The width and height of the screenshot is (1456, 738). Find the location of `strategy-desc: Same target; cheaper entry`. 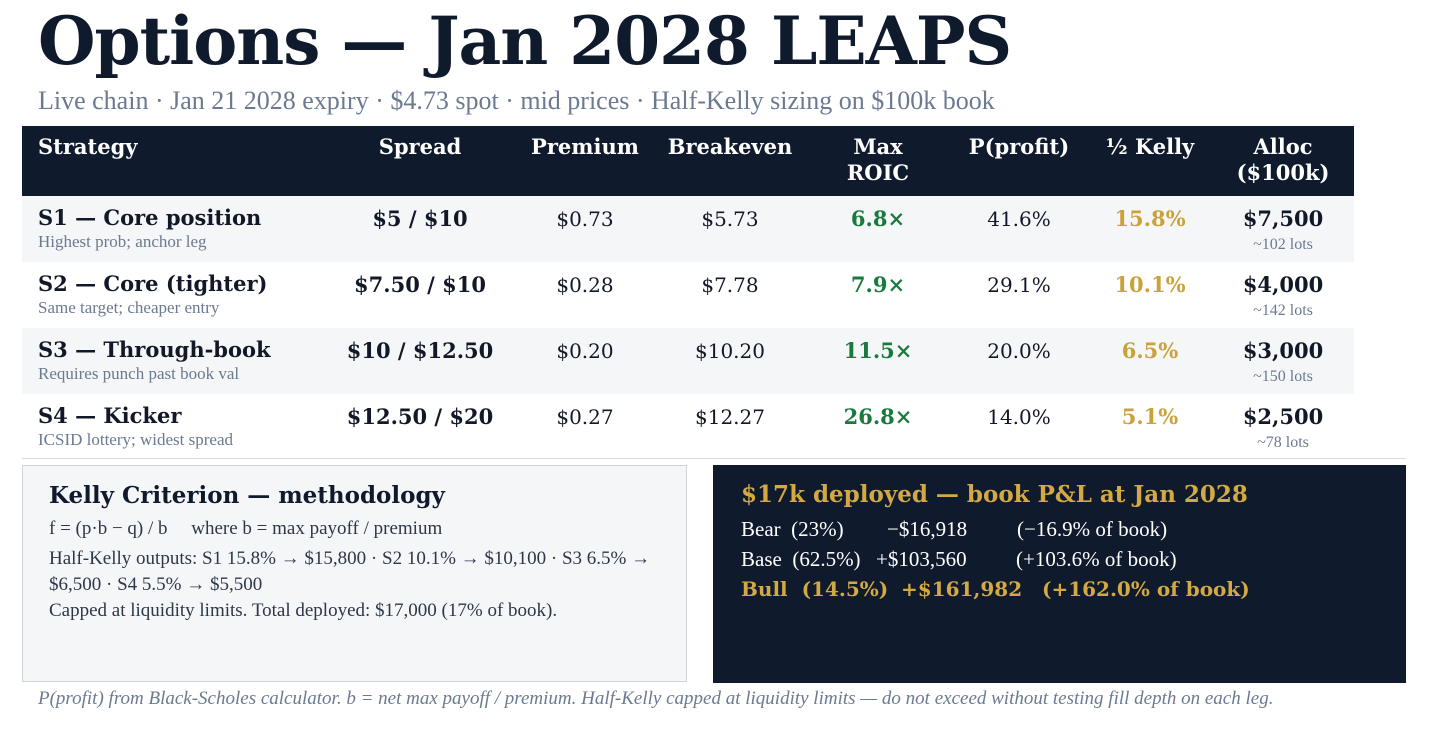

strategy-desc: Same target; cheaper entry is located at coordinates (129, 307).